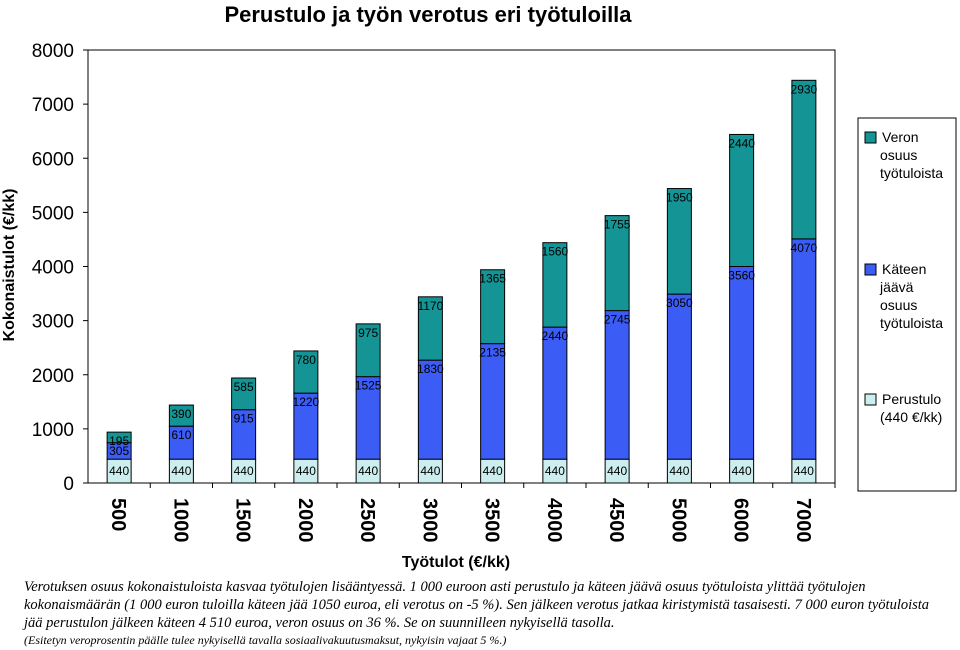  I want to click on x-tick-label: 4500, so click(616, 520).